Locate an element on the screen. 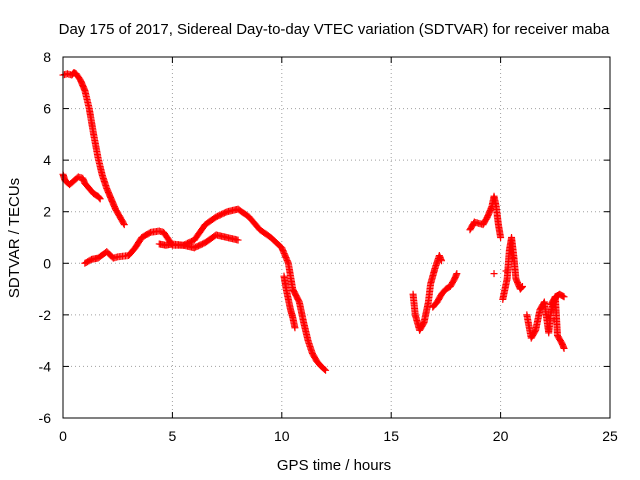 The image size is (640, 480). x-tick-label: 0 is located at coordinates (63, 436).